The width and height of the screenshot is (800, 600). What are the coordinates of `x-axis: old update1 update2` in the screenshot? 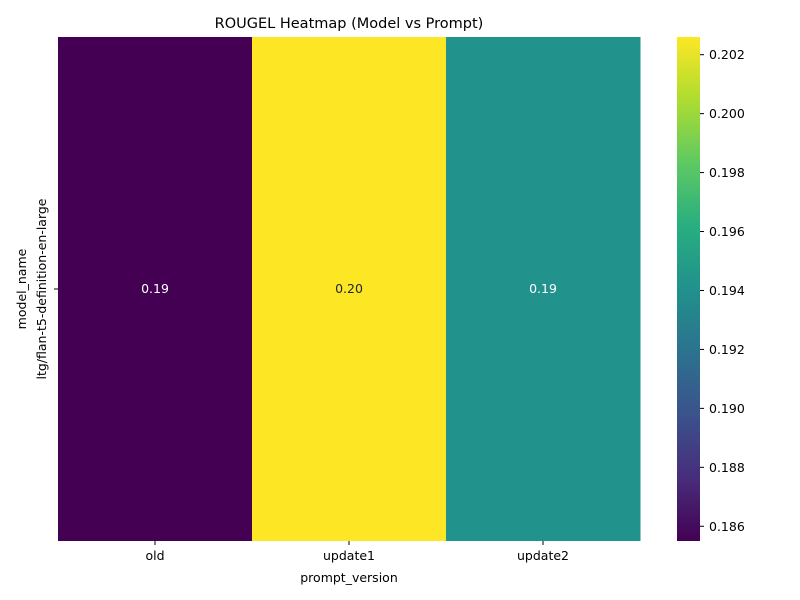 It's located at (357, 552).